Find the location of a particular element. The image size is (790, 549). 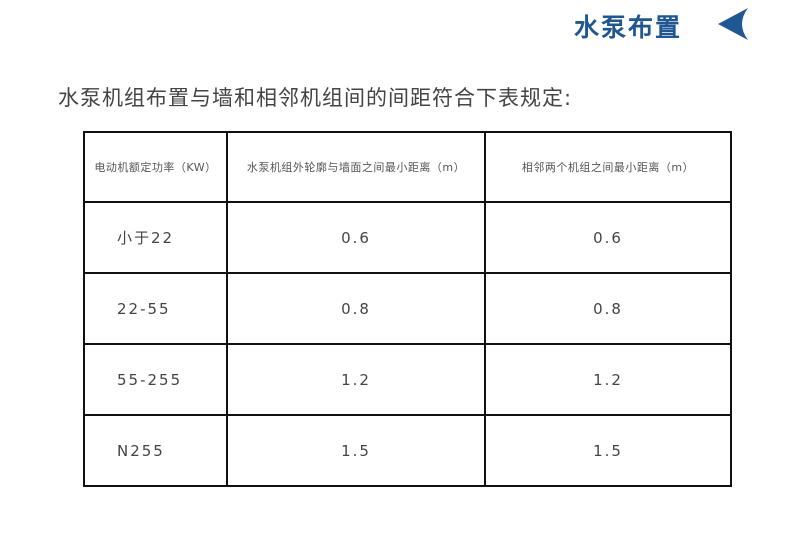

table-row: N255 1.5 1.5 is located at coordinates (407, 450).